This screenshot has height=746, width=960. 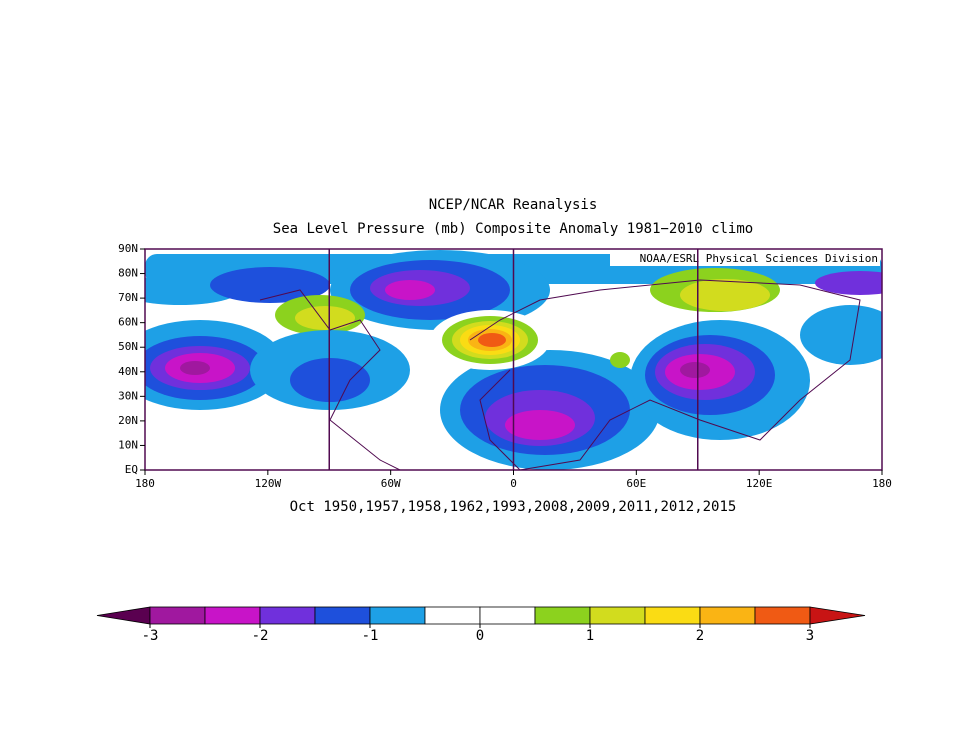 What do you see at coordinates (480, 636) in the screenshot?
I see `colorbar-label: 0` at bounding box center [480, 636].